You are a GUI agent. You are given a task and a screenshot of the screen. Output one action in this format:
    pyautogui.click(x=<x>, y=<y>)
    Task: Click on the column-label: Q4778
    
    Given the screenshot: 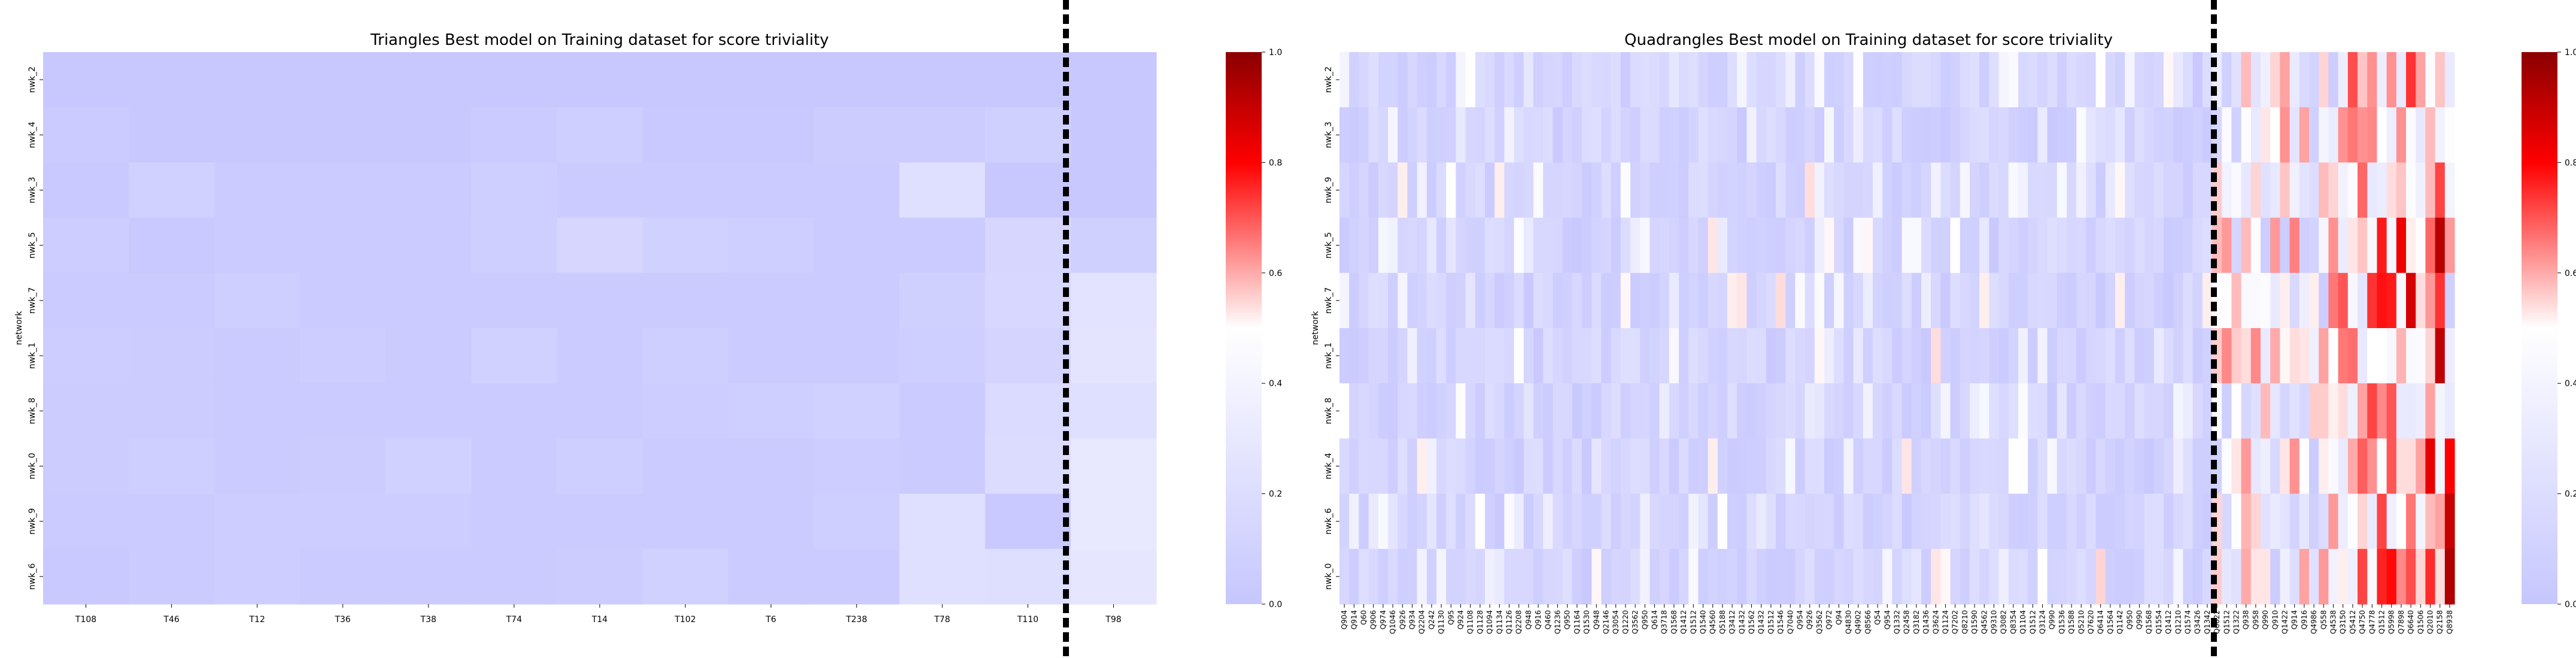 What is the action you would take?
    pyautogui.click(x=2372, y=622)
    